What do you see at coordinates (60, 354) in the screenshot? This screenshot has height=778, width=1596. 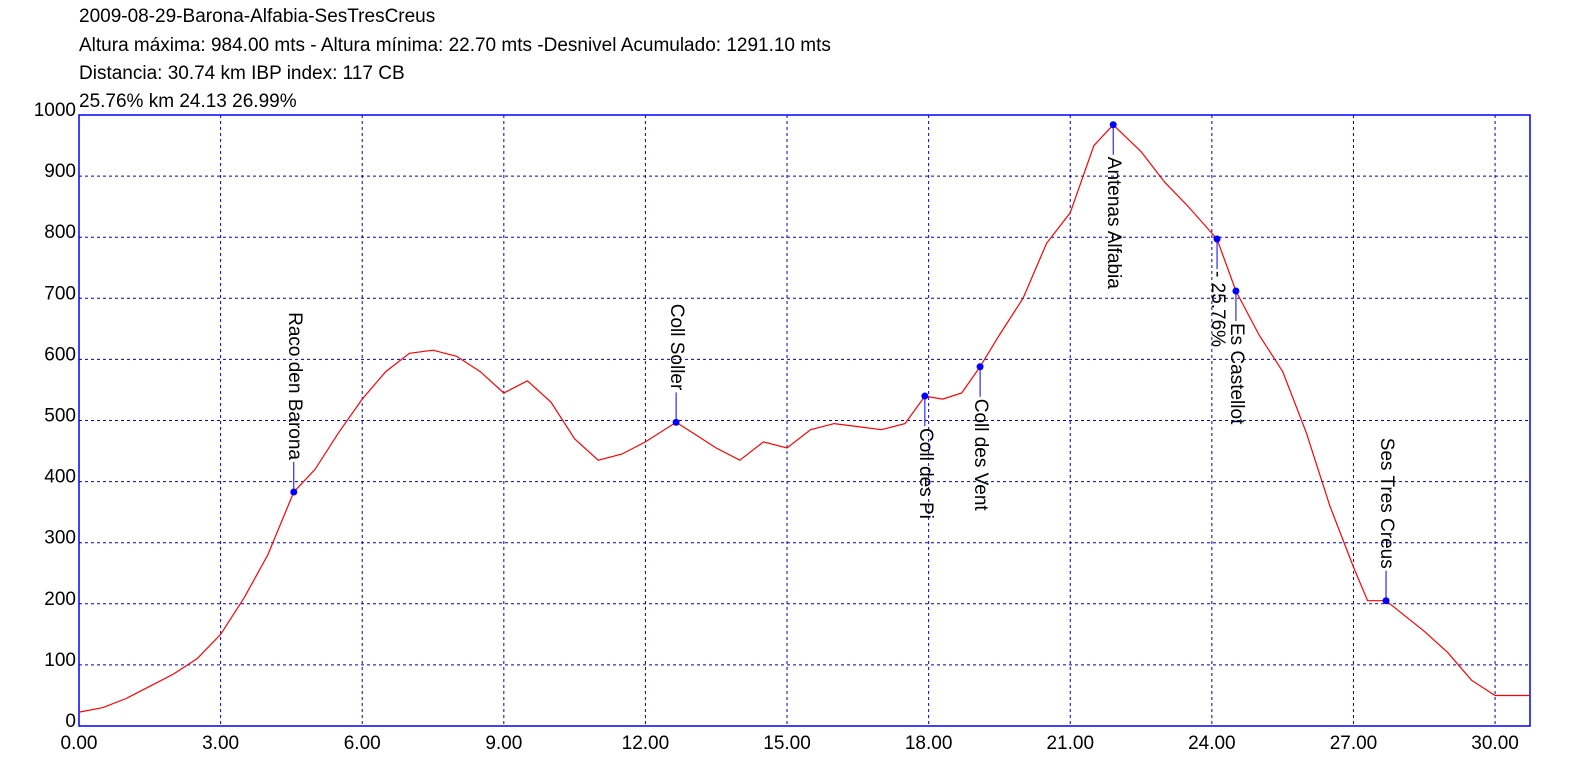 I see `y-tick-label: 600` at bounding box center [60, 354].